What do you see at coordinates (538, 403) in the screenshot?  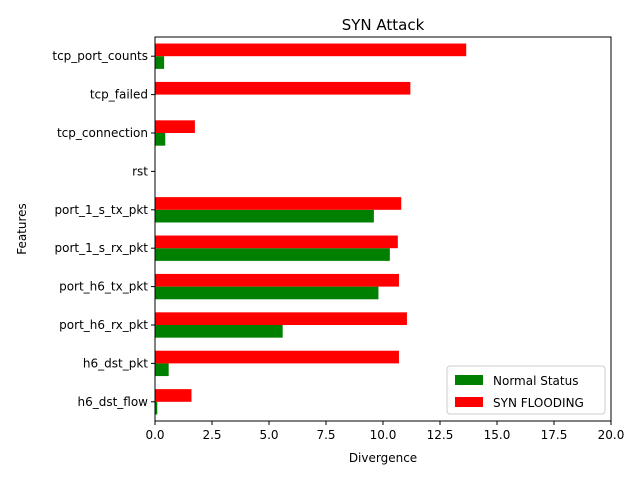 I see `legend-label: SYN FLOODING` at bounding box center [538, 403].